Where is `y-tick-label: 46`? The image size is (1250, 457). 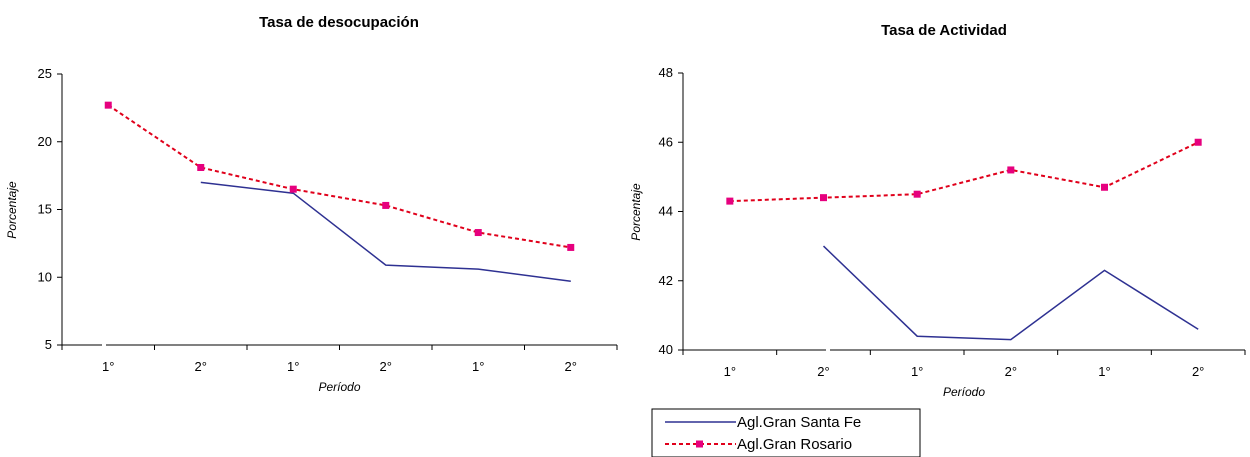 y-tick-label: 46 is located at coordinates (666, 141).